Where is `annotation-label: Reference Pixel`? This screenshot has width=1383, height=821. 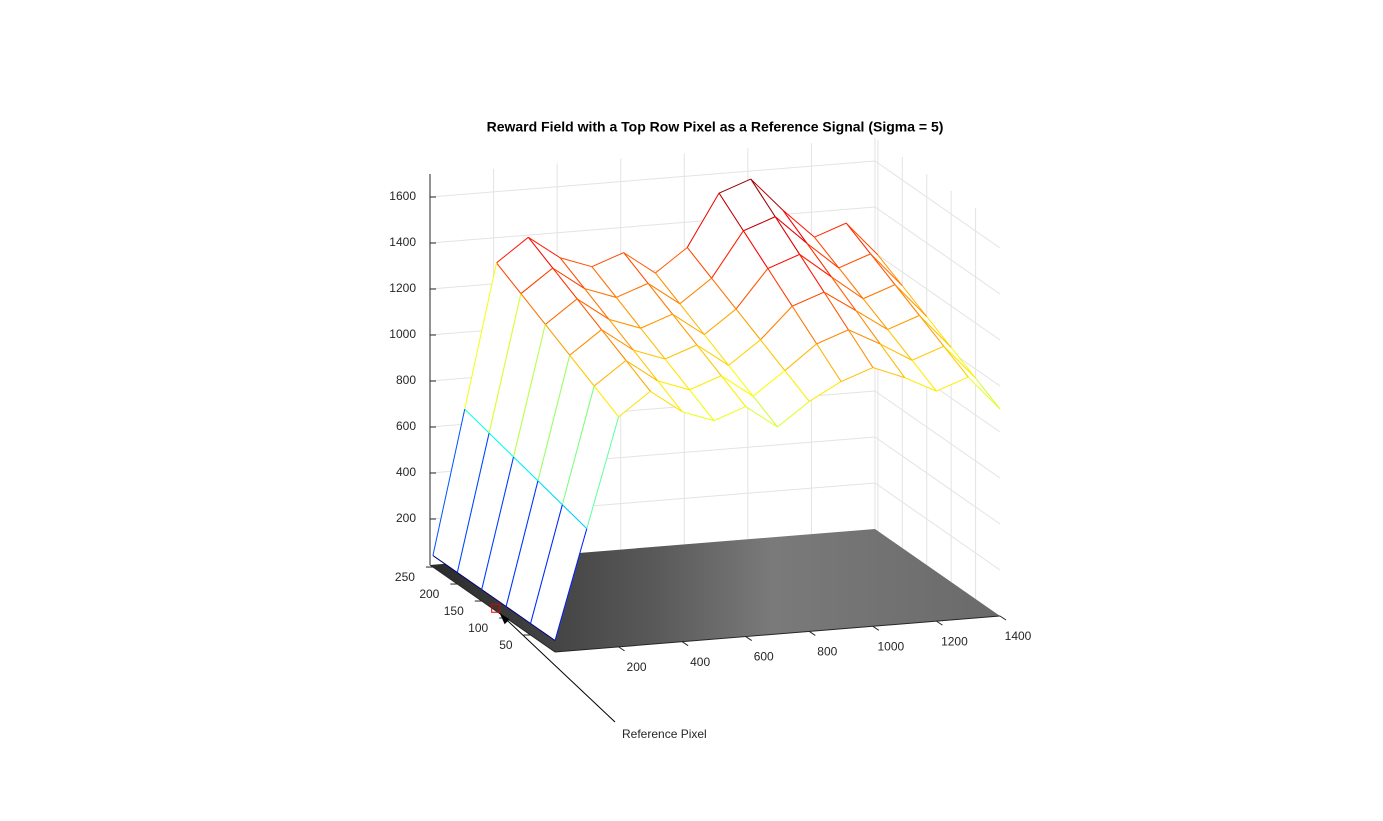 annotation-label: Reference Pixel is located at coordinates (664, 734).